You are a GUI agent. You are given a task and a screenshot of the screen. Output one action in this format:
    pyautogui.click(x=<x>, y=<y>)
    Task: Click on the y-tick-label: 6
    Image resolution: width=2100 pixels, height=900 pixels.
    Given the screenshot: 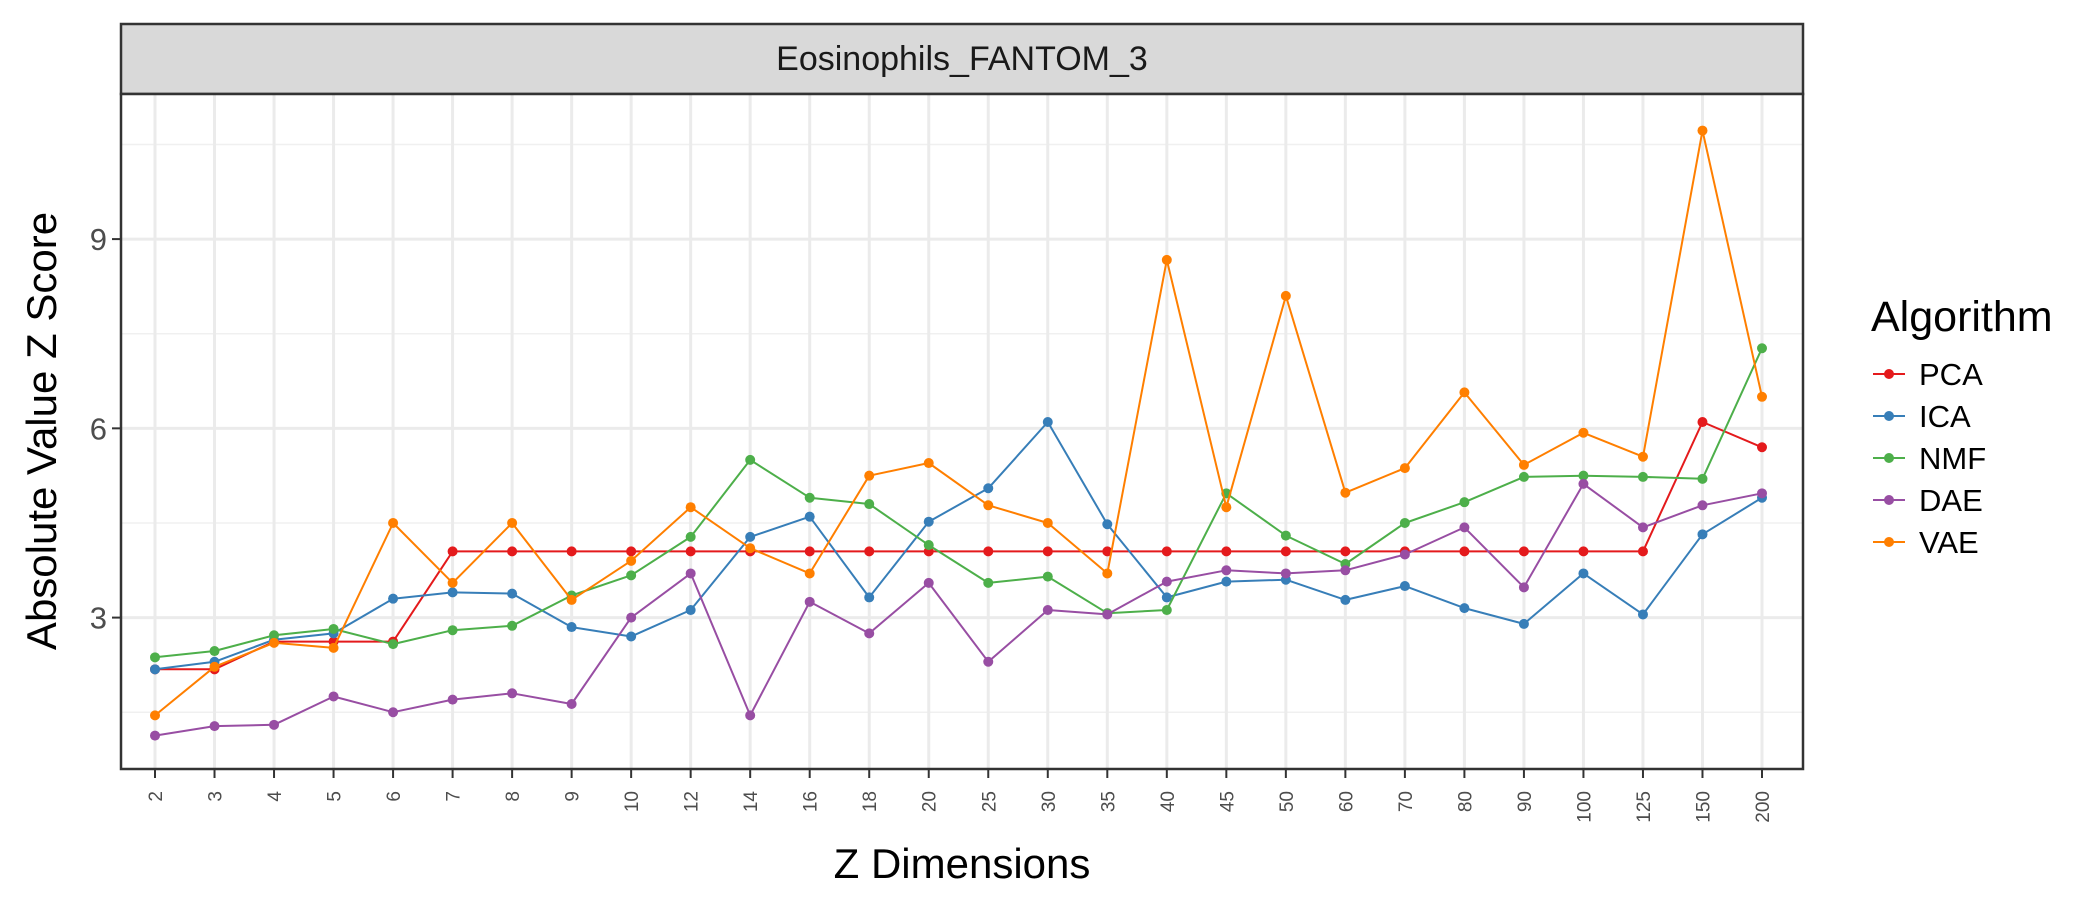 What is the action you would take?
    pyautogui.click(x=98, y=428)
    